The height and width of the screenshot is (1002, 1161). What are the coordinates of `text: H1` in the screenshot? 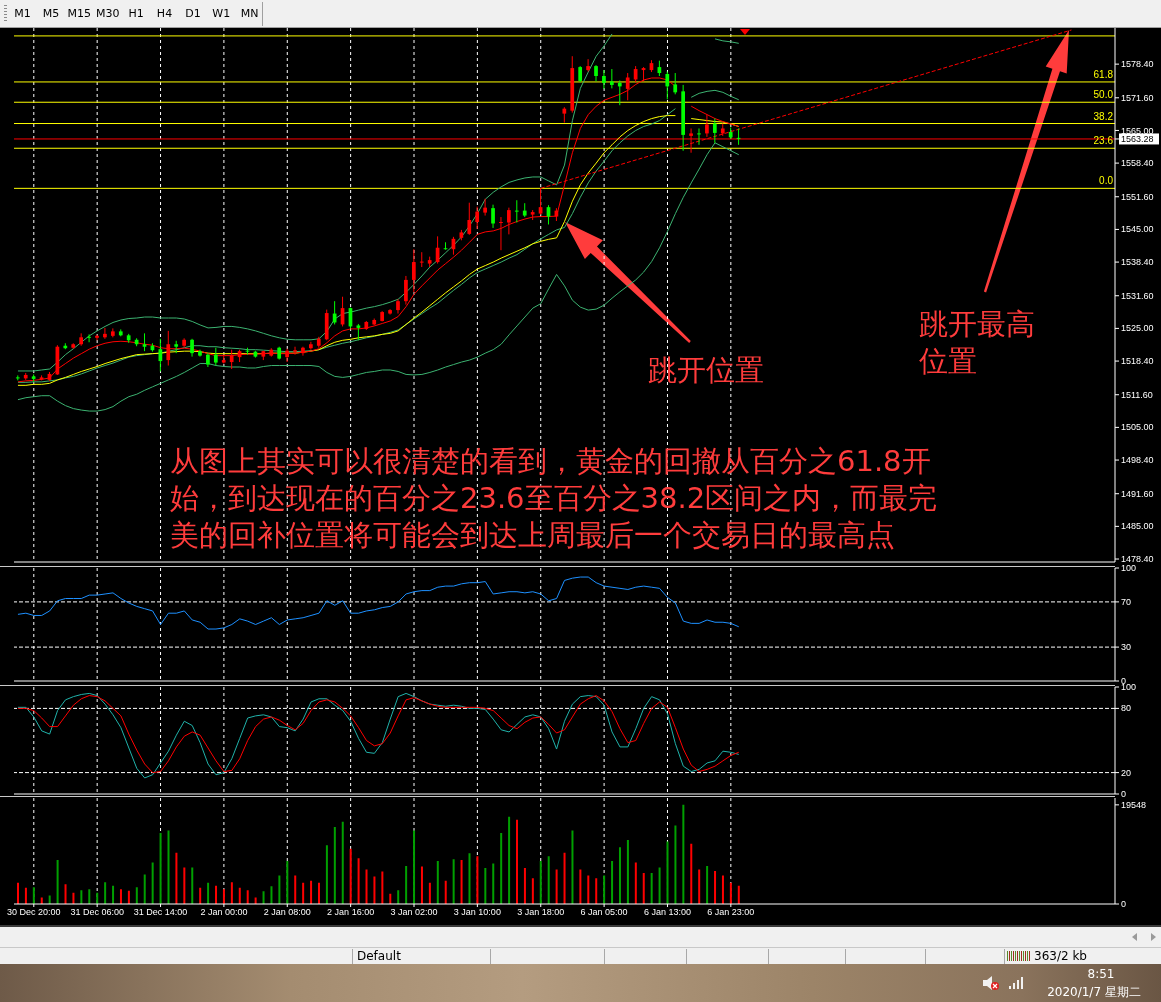 It's located at (136, 14).